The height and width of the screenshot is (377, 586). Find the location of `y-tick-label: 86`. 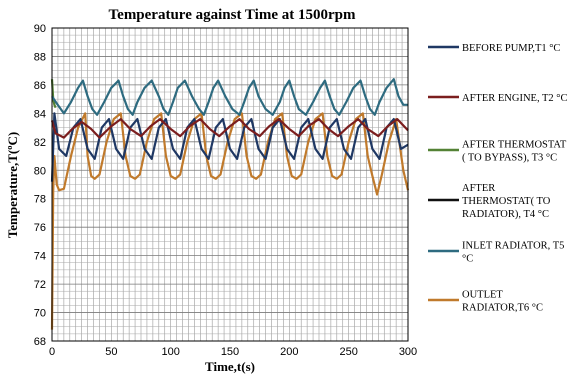

y-tick-label: 86 is located at coordinates (40, 86).